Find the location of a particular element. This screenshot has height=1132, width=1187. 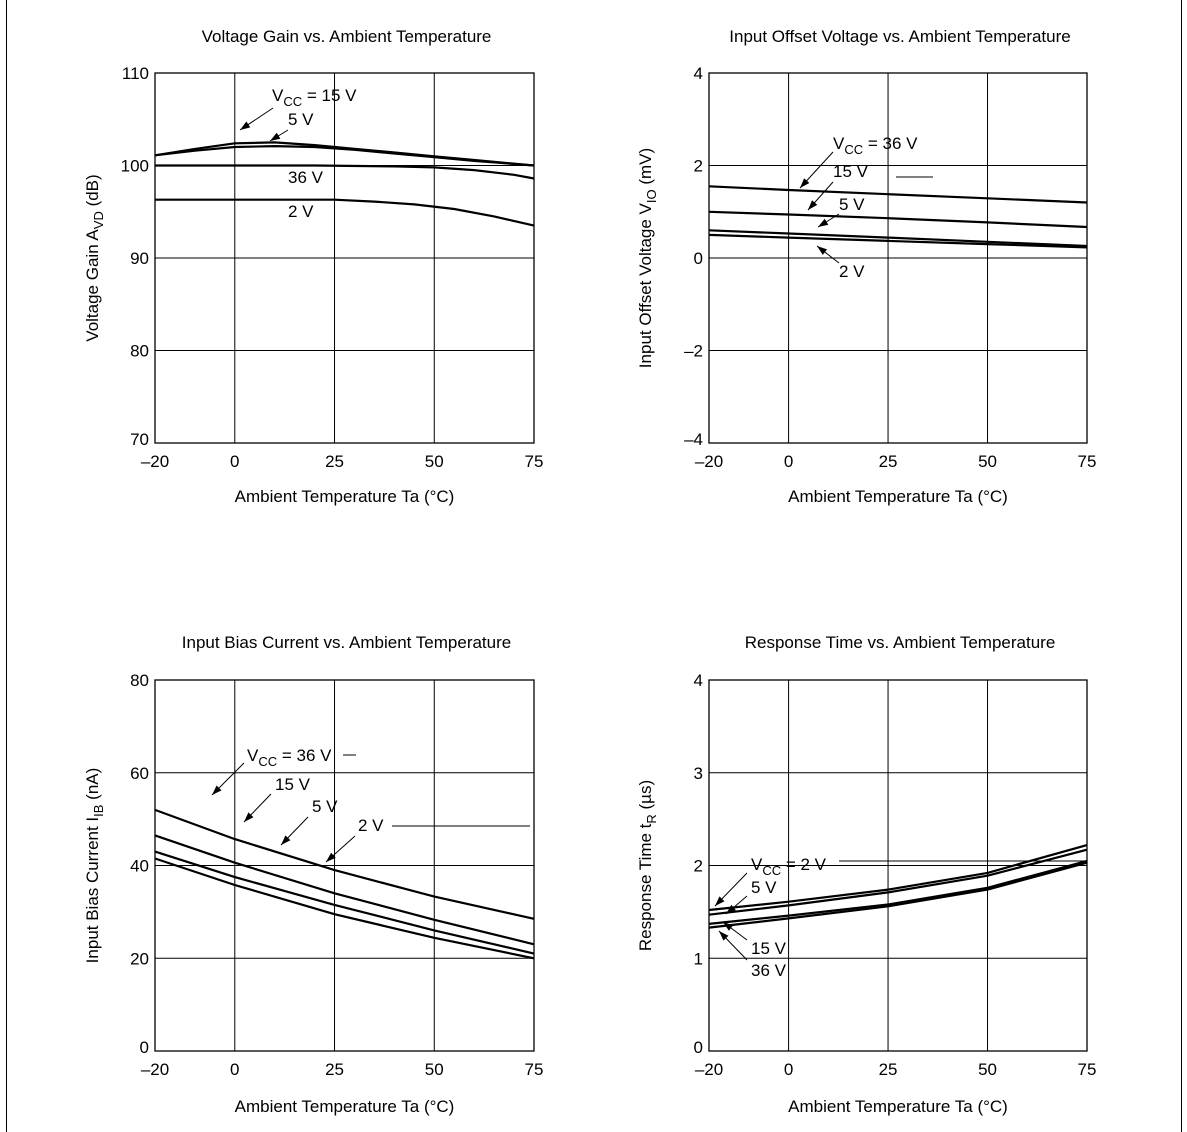

y-tick-label: 3 is located at coordinates (698, 773).